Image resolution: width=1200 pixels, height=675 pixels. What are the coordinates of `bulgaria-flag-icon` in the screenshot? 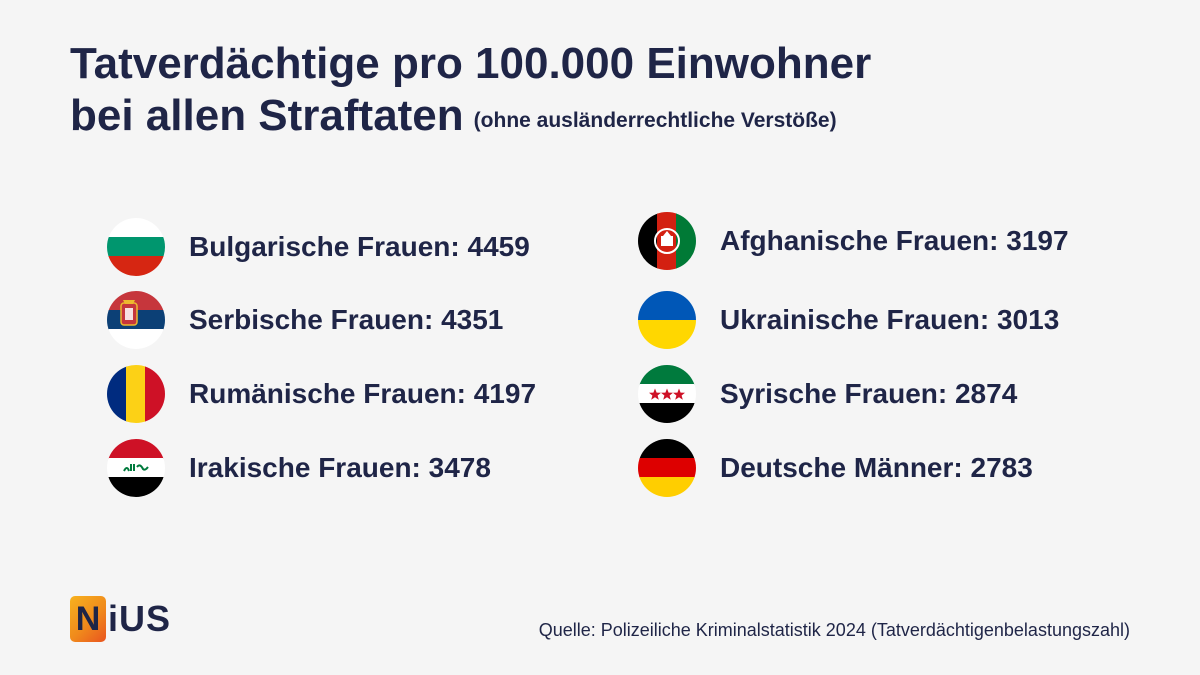 It's located at (136, 247).